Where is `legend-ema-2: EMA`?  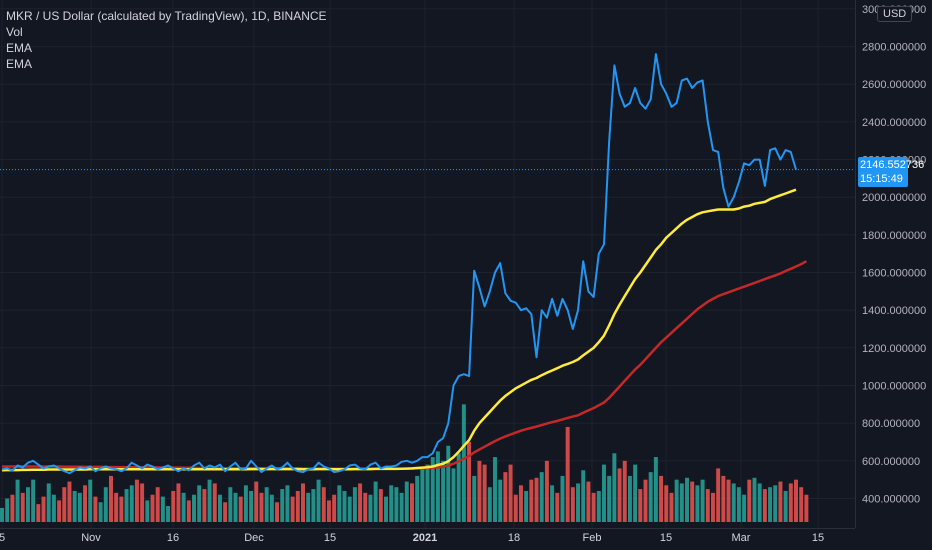 legend-ema-2: EMA is located at coordinates (19, 64).